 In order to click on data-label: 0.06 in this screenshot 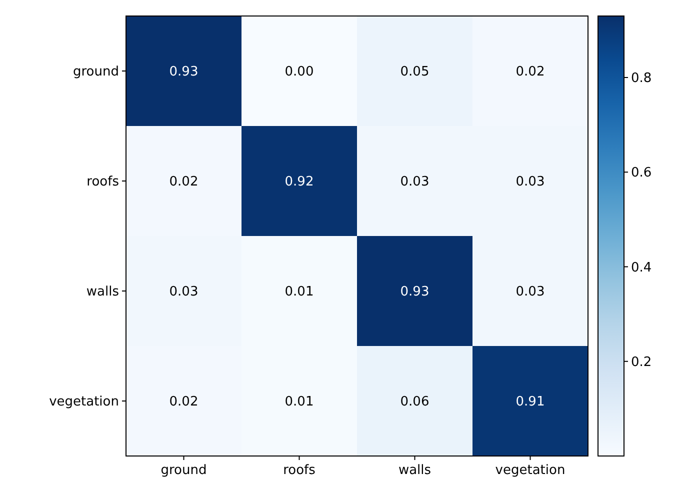, I will do `click(415, 402)`.